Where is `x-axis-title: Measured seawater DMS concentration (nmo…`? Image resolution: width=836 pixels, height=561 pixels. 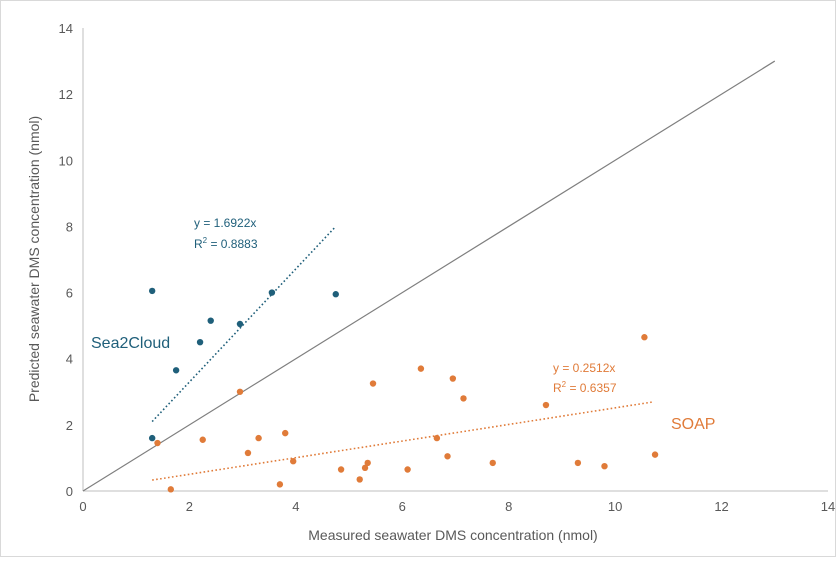 x-axis-title: Measured seawater DMS concentration (nmo… is located at coordinates (452, 535).